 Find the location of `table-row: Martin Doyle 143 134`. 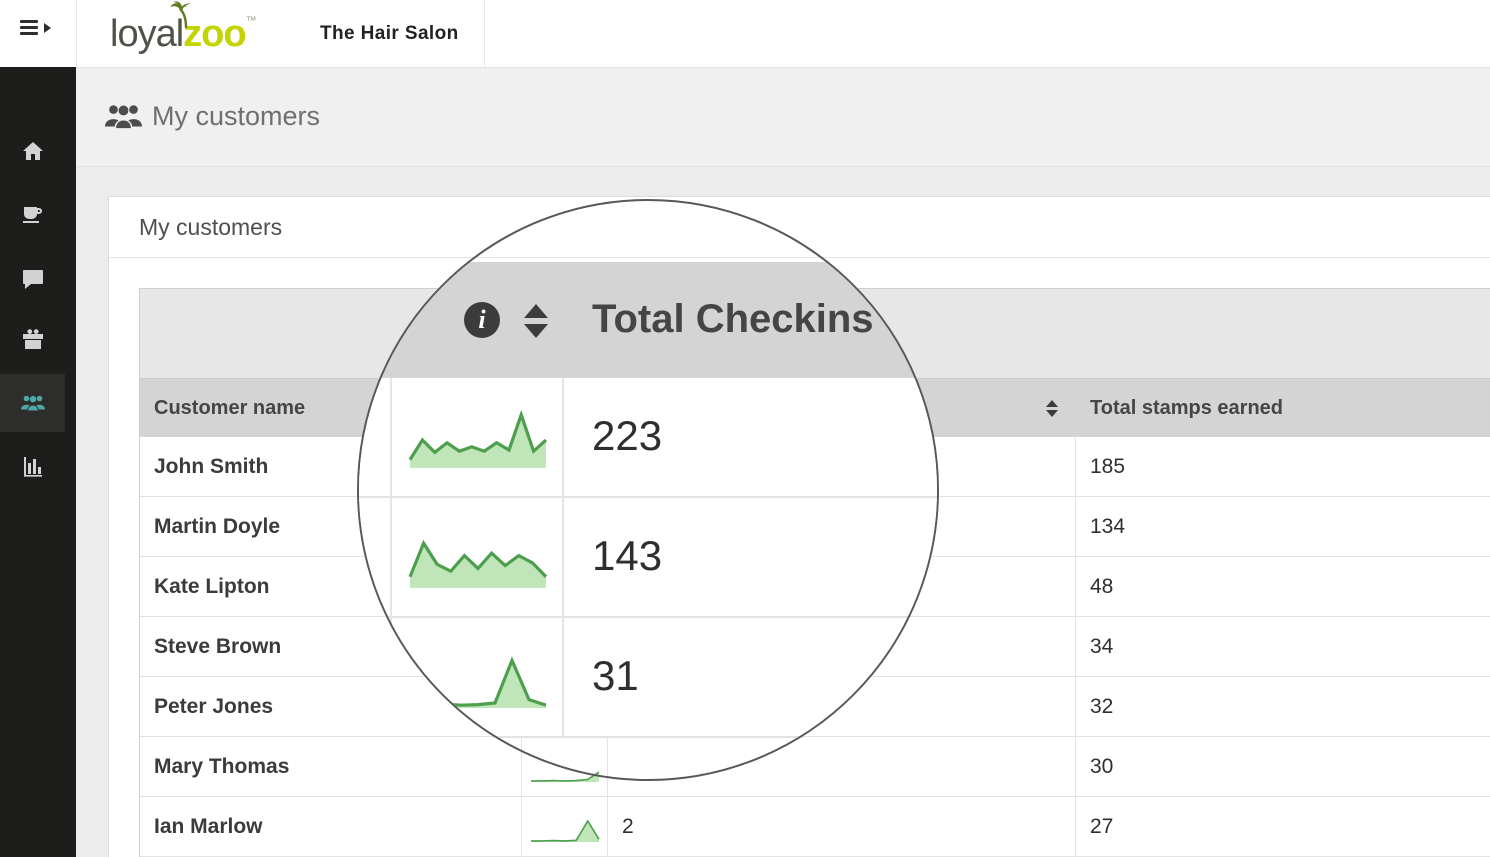

table-row: Martin Doyle 143 134 is located at coordinates (648, 558).